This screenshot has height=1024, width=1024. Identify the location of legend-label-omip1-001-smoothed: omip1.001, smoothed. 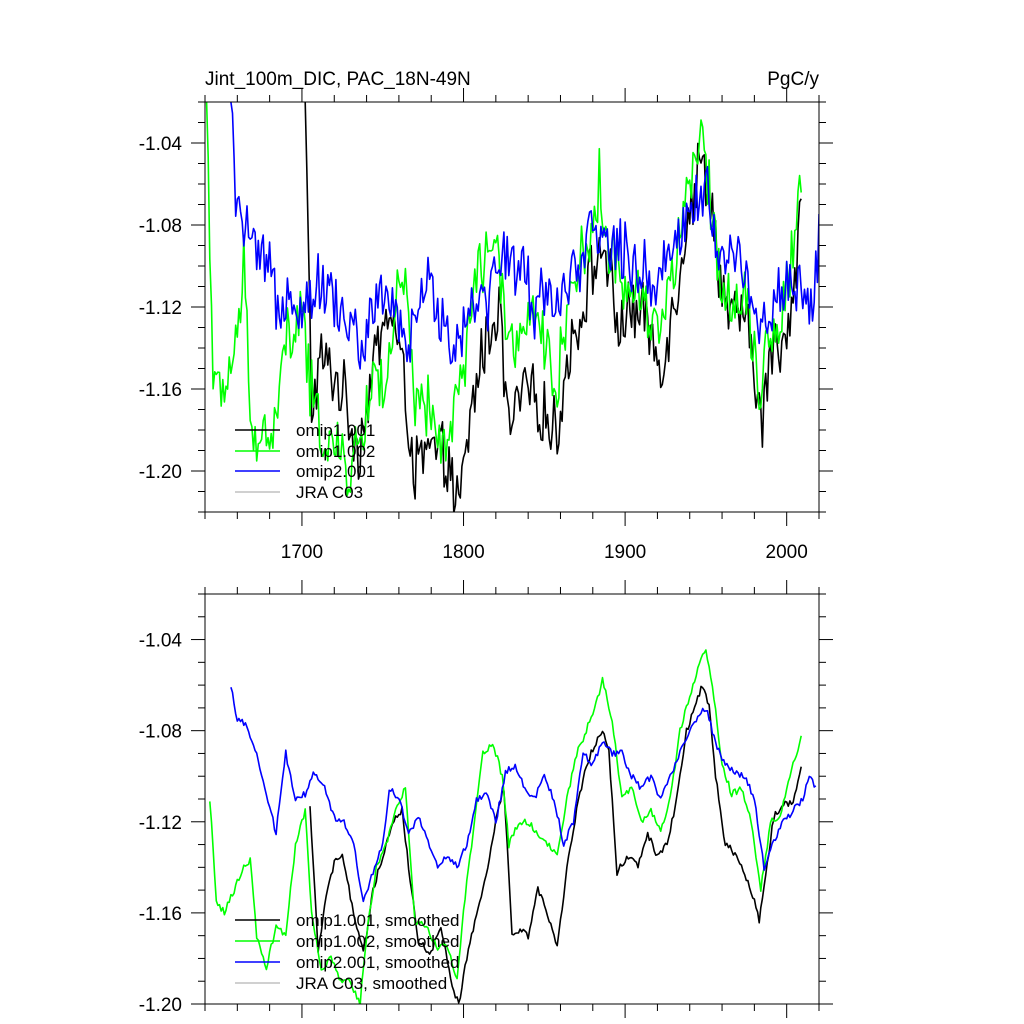
(378, 920).